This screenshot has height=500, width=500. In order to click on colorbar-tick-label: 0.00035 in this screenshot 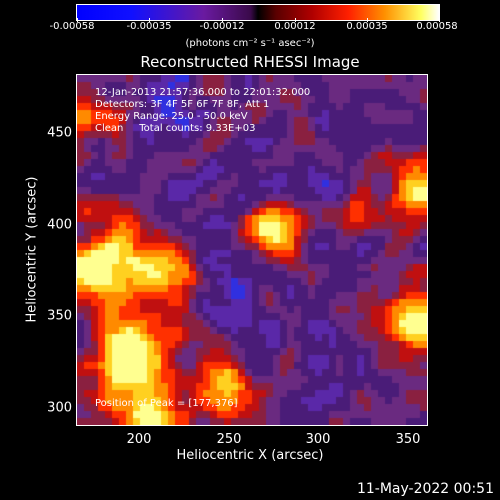, I will do `click(367, 26)`.